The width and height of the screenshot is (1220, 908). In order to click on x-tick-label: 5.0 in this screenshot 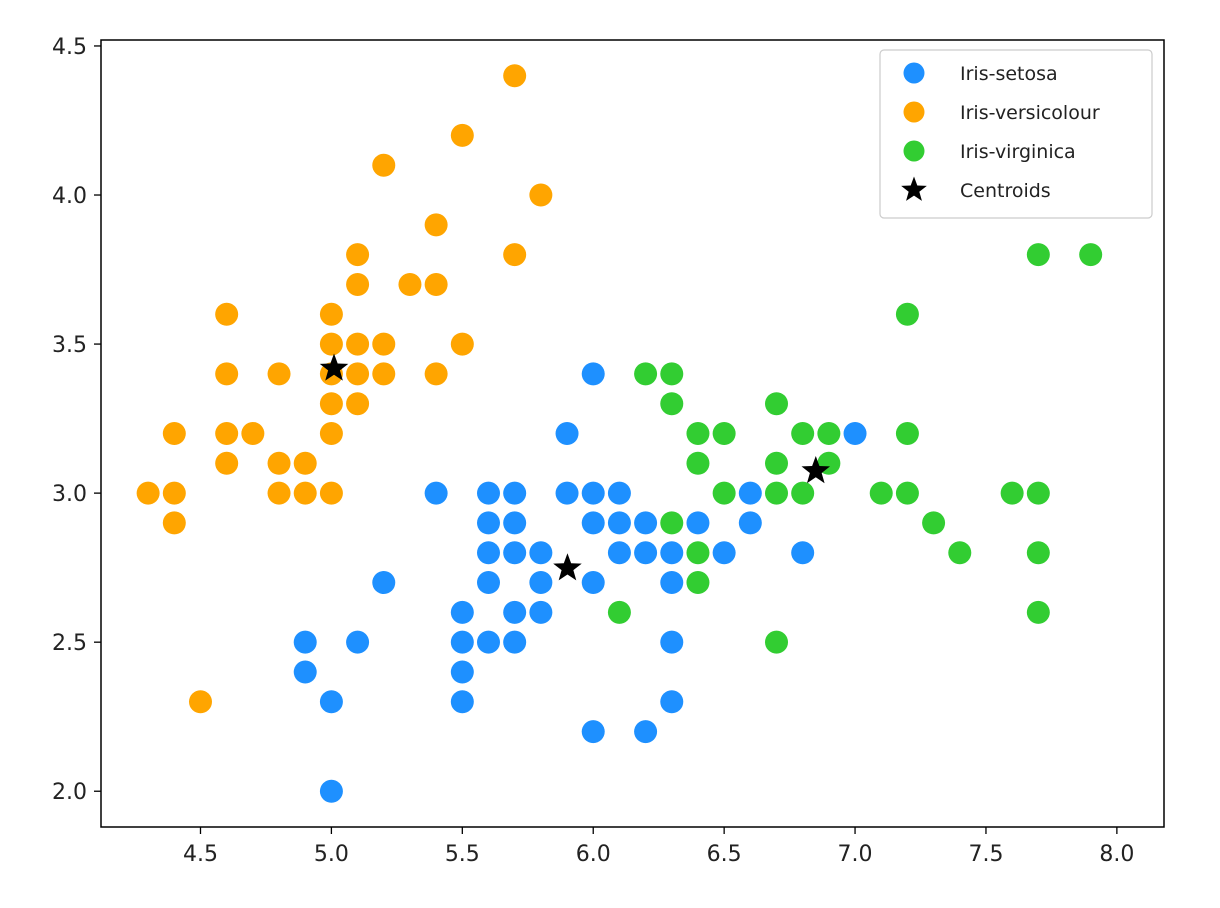, I will do `click(331, 854)`.